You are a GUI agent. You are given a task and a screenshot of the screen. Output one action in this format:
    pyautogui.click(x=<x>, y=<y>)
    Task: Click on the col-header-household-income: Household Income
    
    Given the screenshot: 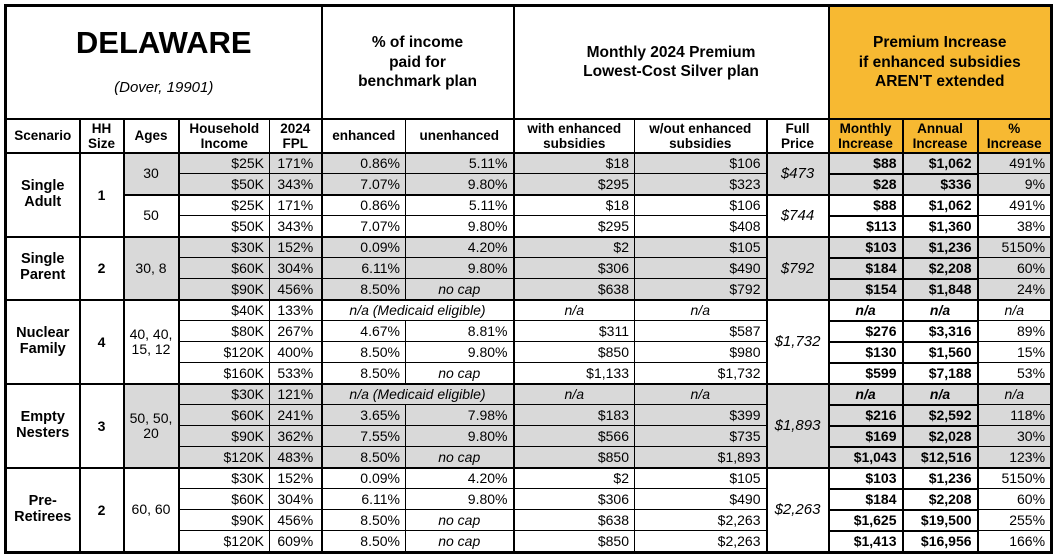 What is the action you would take?
    pyautogui.click(x=223, y=136)
    